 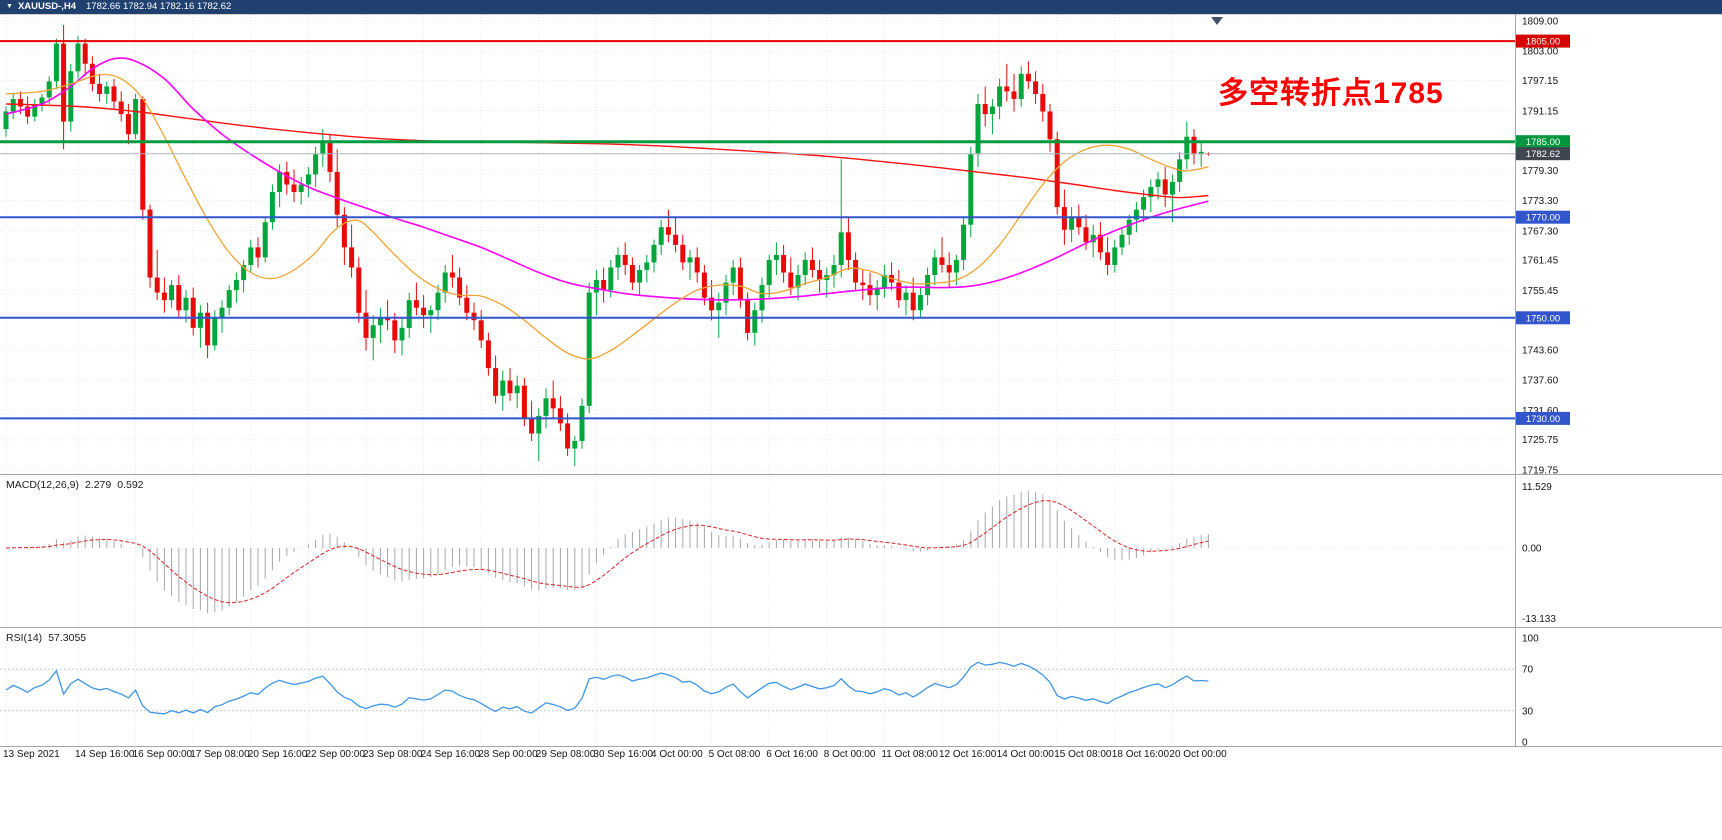 What do you see at coordinates (1540, 81) in the screenshot?
I see `price-tick-label: 1797.15` at bounding box center [1540, 81].